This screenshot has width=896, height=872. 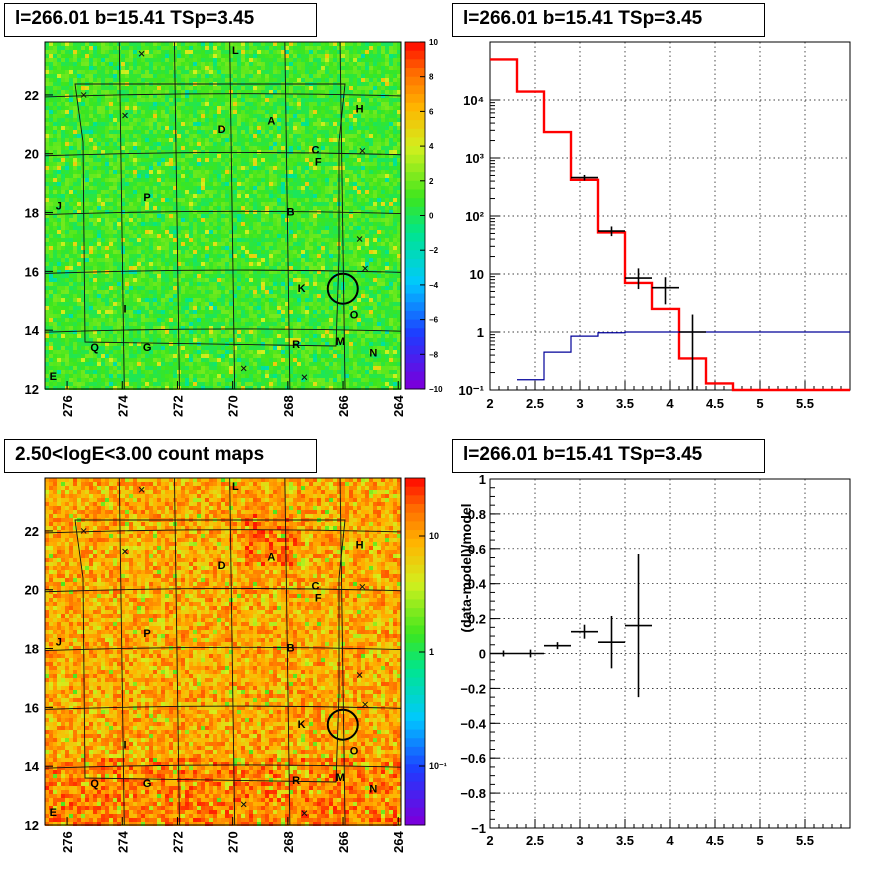 What do you see at coordinates (398, 842) in the screenshot?
I see `x-tick-label: 264` at bounding box center [398, 842].